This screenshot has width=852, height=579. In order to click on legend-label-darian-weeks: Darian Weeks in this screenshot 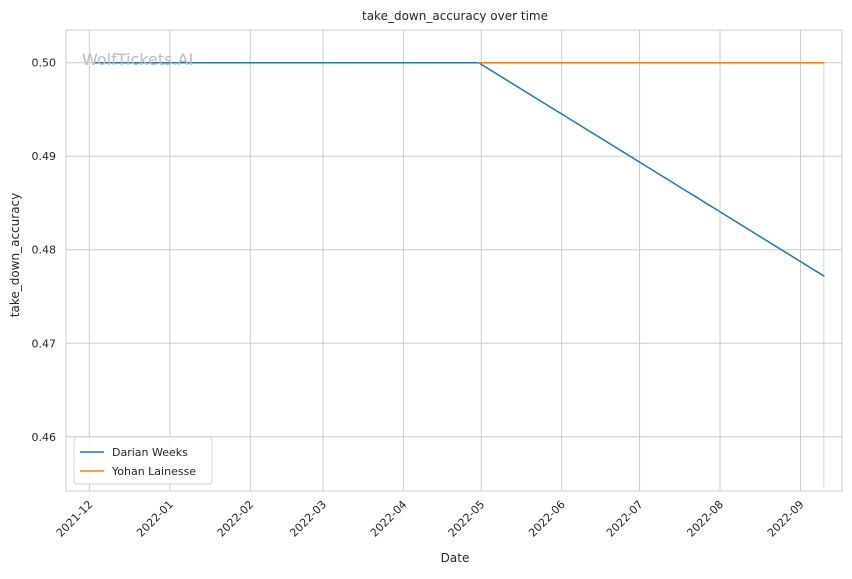, I will do `click(150, 452)`.